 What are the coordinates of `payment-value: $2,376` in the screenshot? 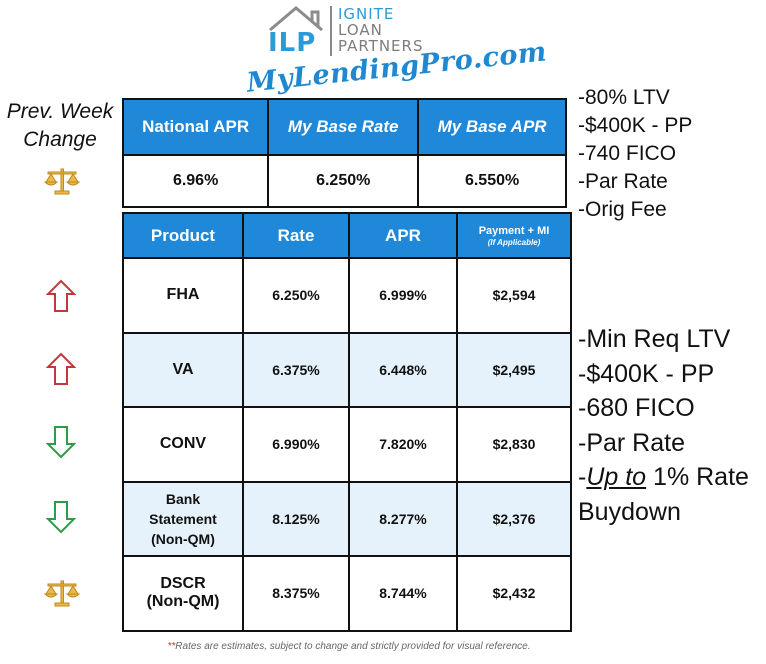 It's located at (514, 518).